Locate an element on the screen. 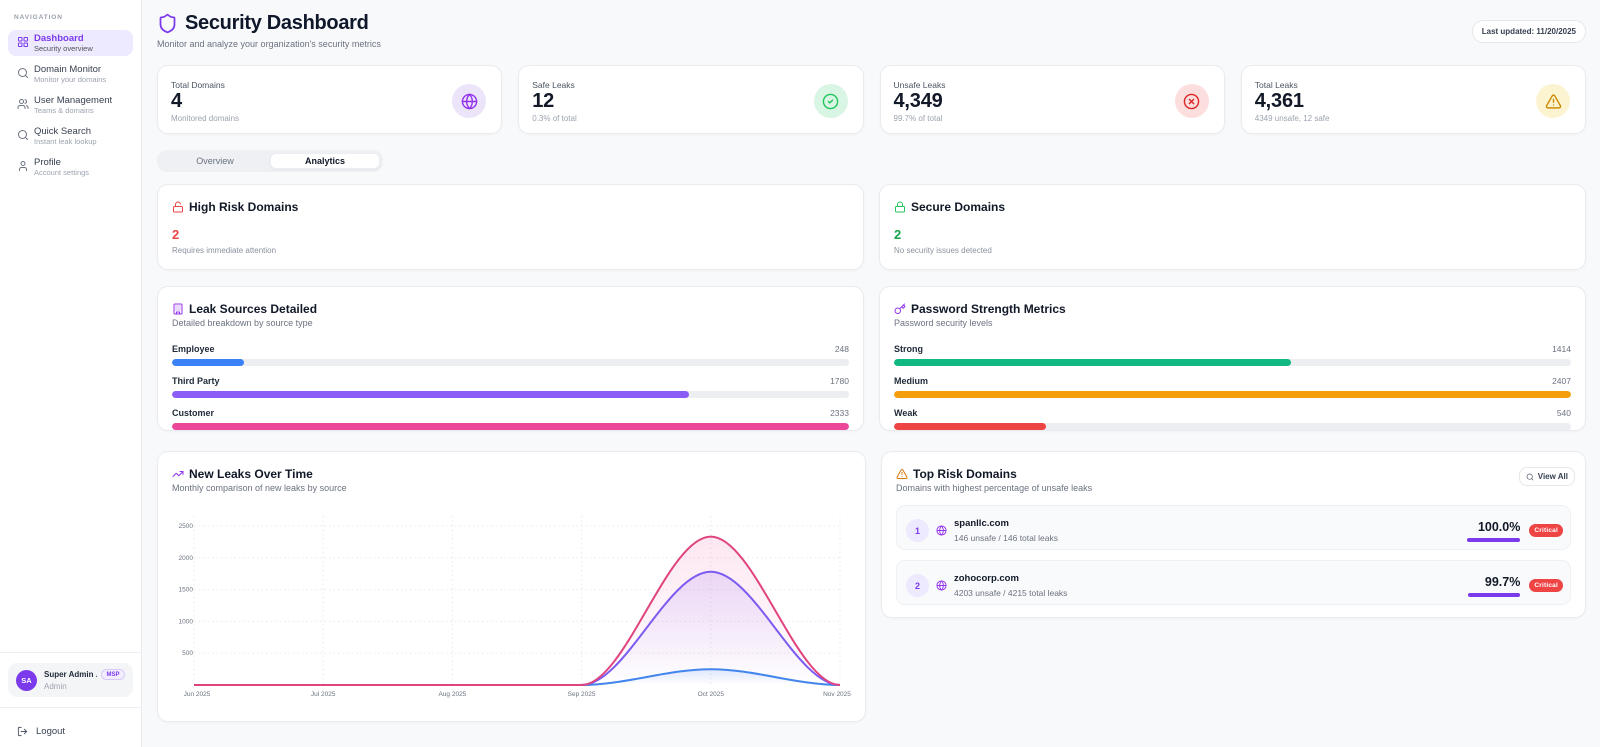 This screenshot has height=747, width=1600. svg-text: Nov 2025 is located at coordinates (837, 694).